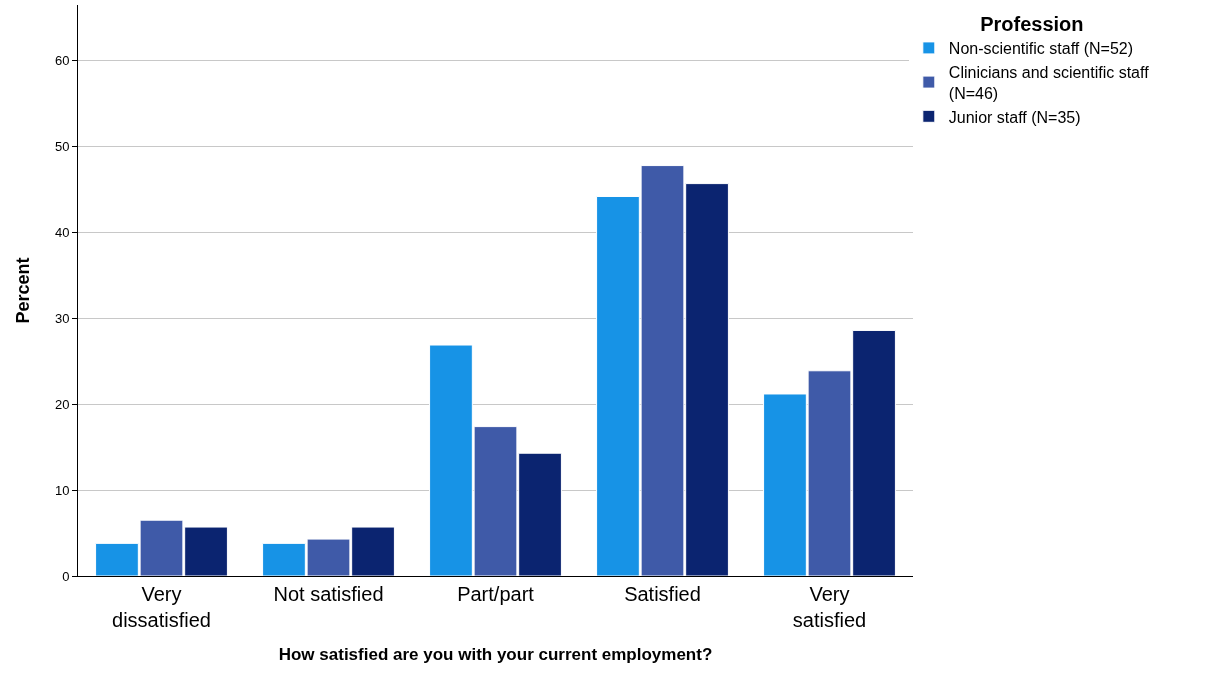  Describe the element at coordinates (662, 594) in the screenshot. I see `x-tick-label: Satisfied` at that location.